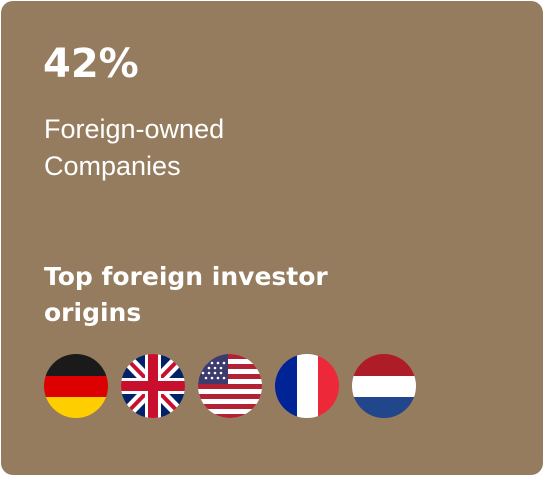  Describe the element at coordinates (134, 129) in the screenshot. I see `stat-label-line: Foreign-owned` at that location.